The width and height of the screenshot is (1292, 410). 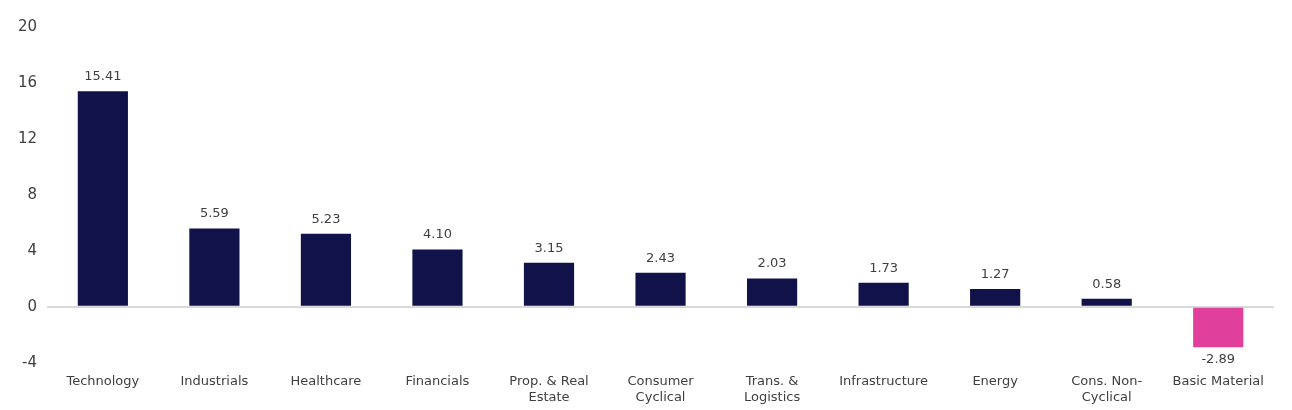 I want to click on x-tick-label: Financials, so click(x=437, y=380).